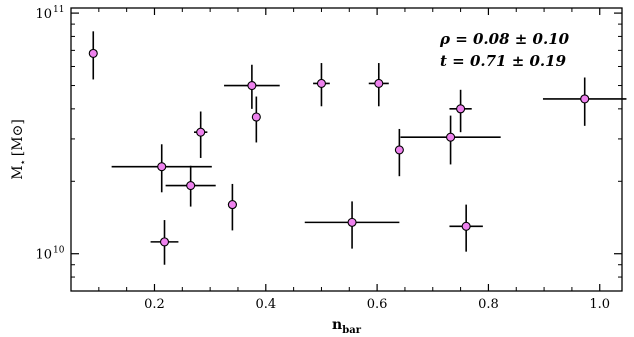  Describe the element at coordinates (488, 304) in the screenshot. I see `x-tick-label: 0.8` at that location.